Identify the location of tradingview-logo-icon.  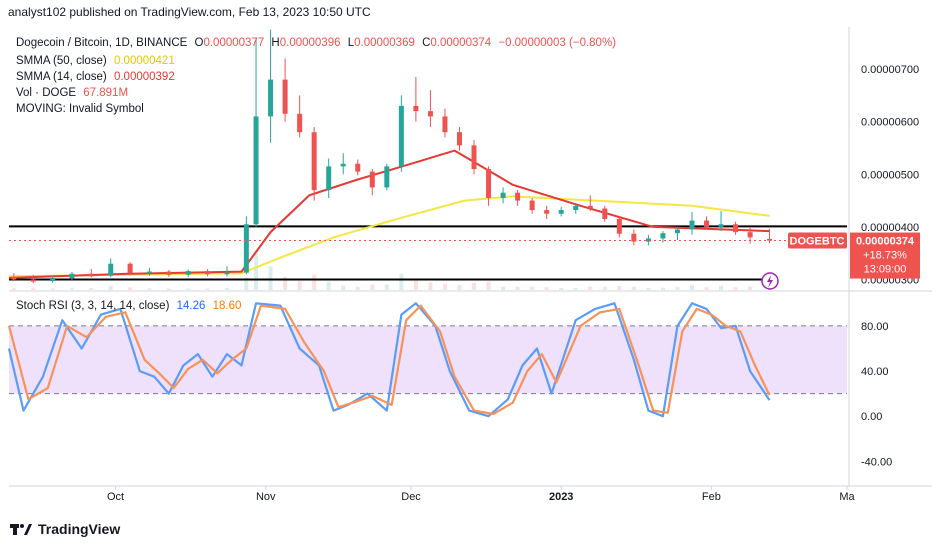
(21, 529).